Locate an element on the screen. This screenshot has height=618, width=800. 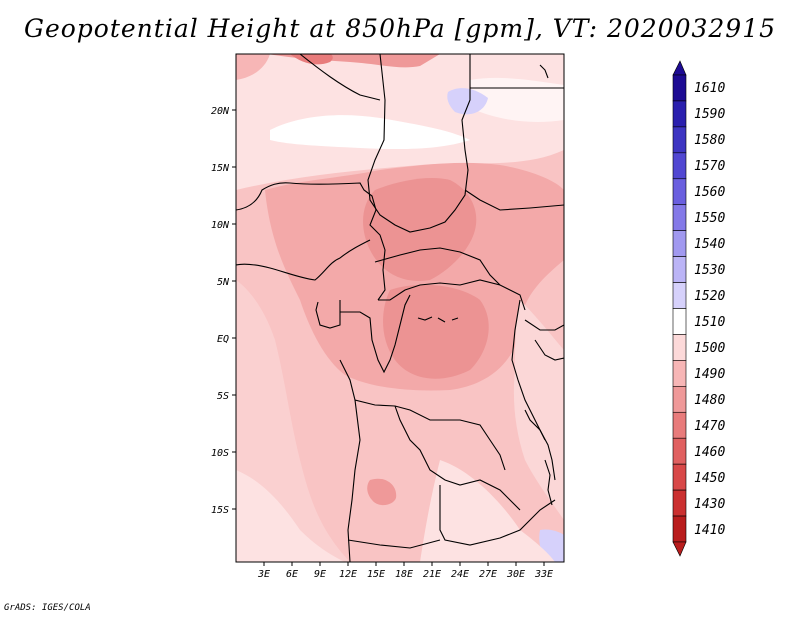
x-tick-label: 27E is located at coordinates (488, 574).